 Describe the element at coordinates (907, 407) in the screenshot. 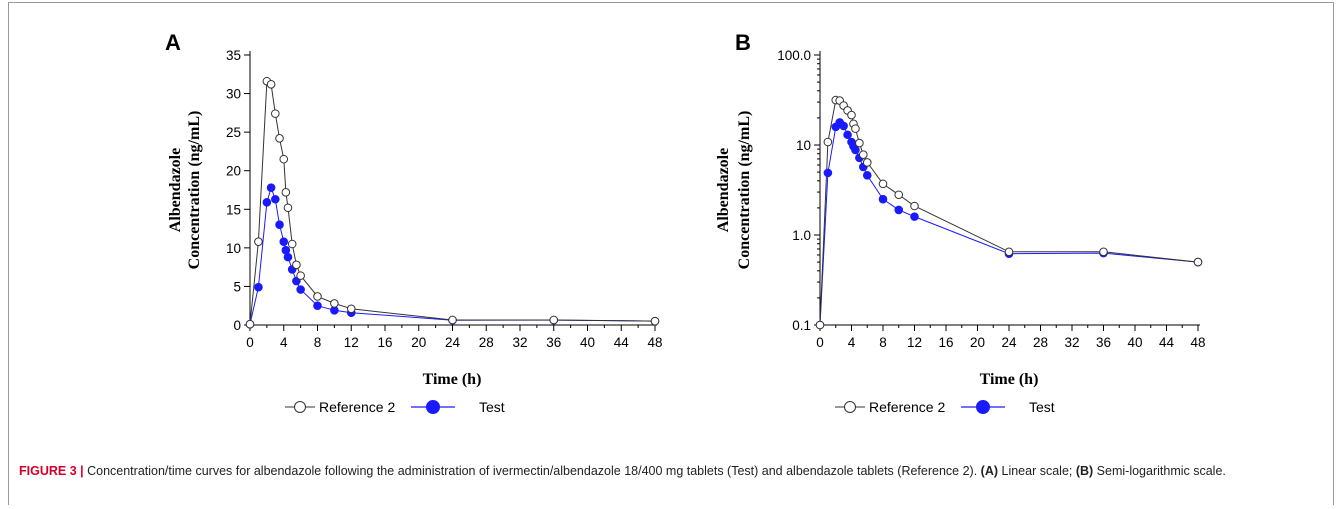

I see `legend-label-reference-2: Reference 2` at that location.